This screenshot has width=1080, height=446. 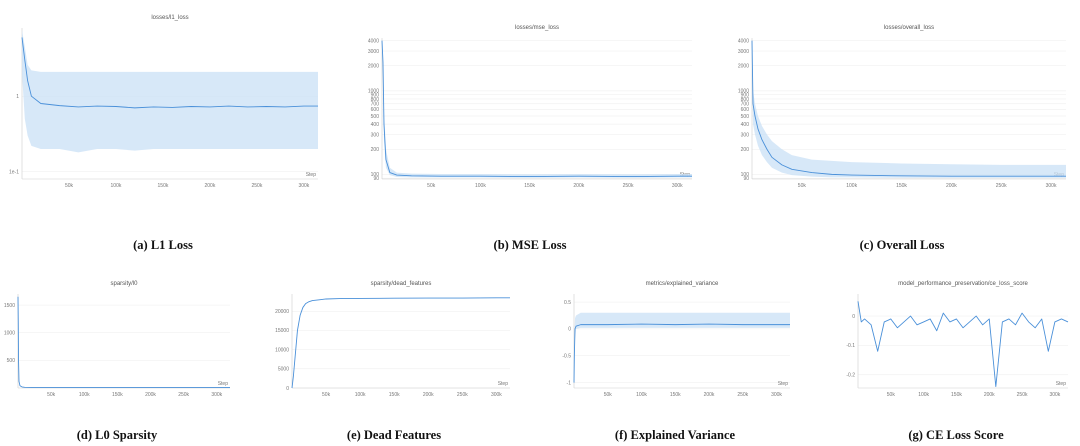 I want to click on figure-caption: (d) L0 Sparsity, so click(x=117, y=435).